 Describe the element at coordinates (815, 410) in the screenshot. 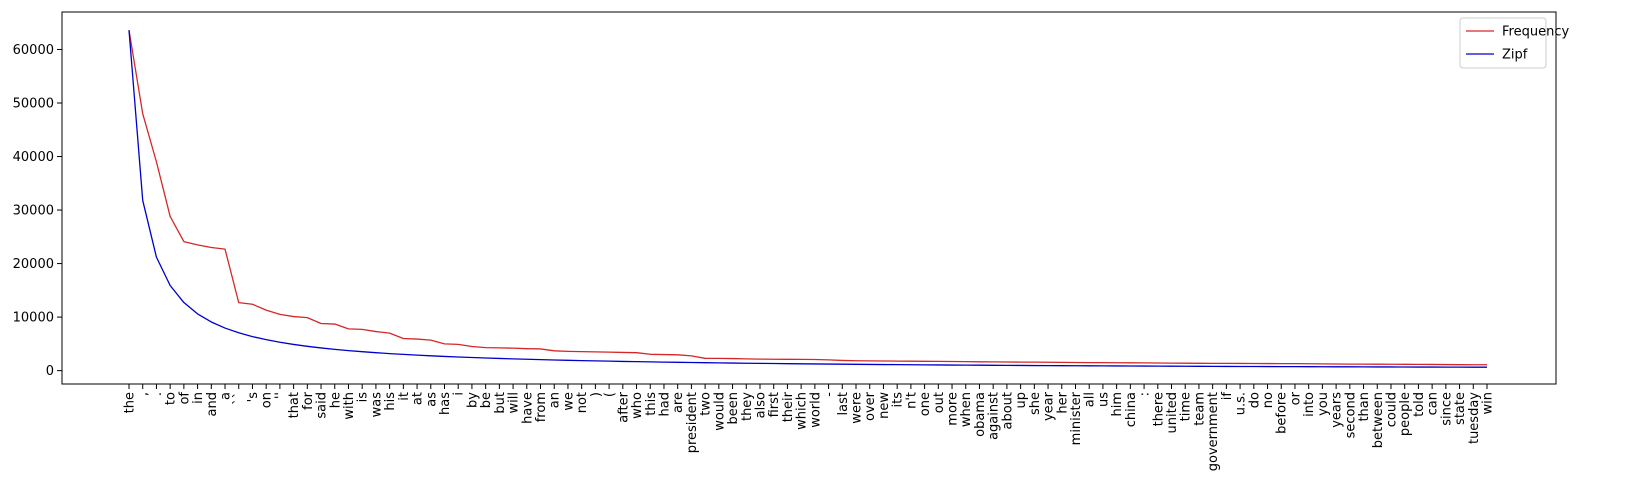

I see `x-tick-label: world` at that location.